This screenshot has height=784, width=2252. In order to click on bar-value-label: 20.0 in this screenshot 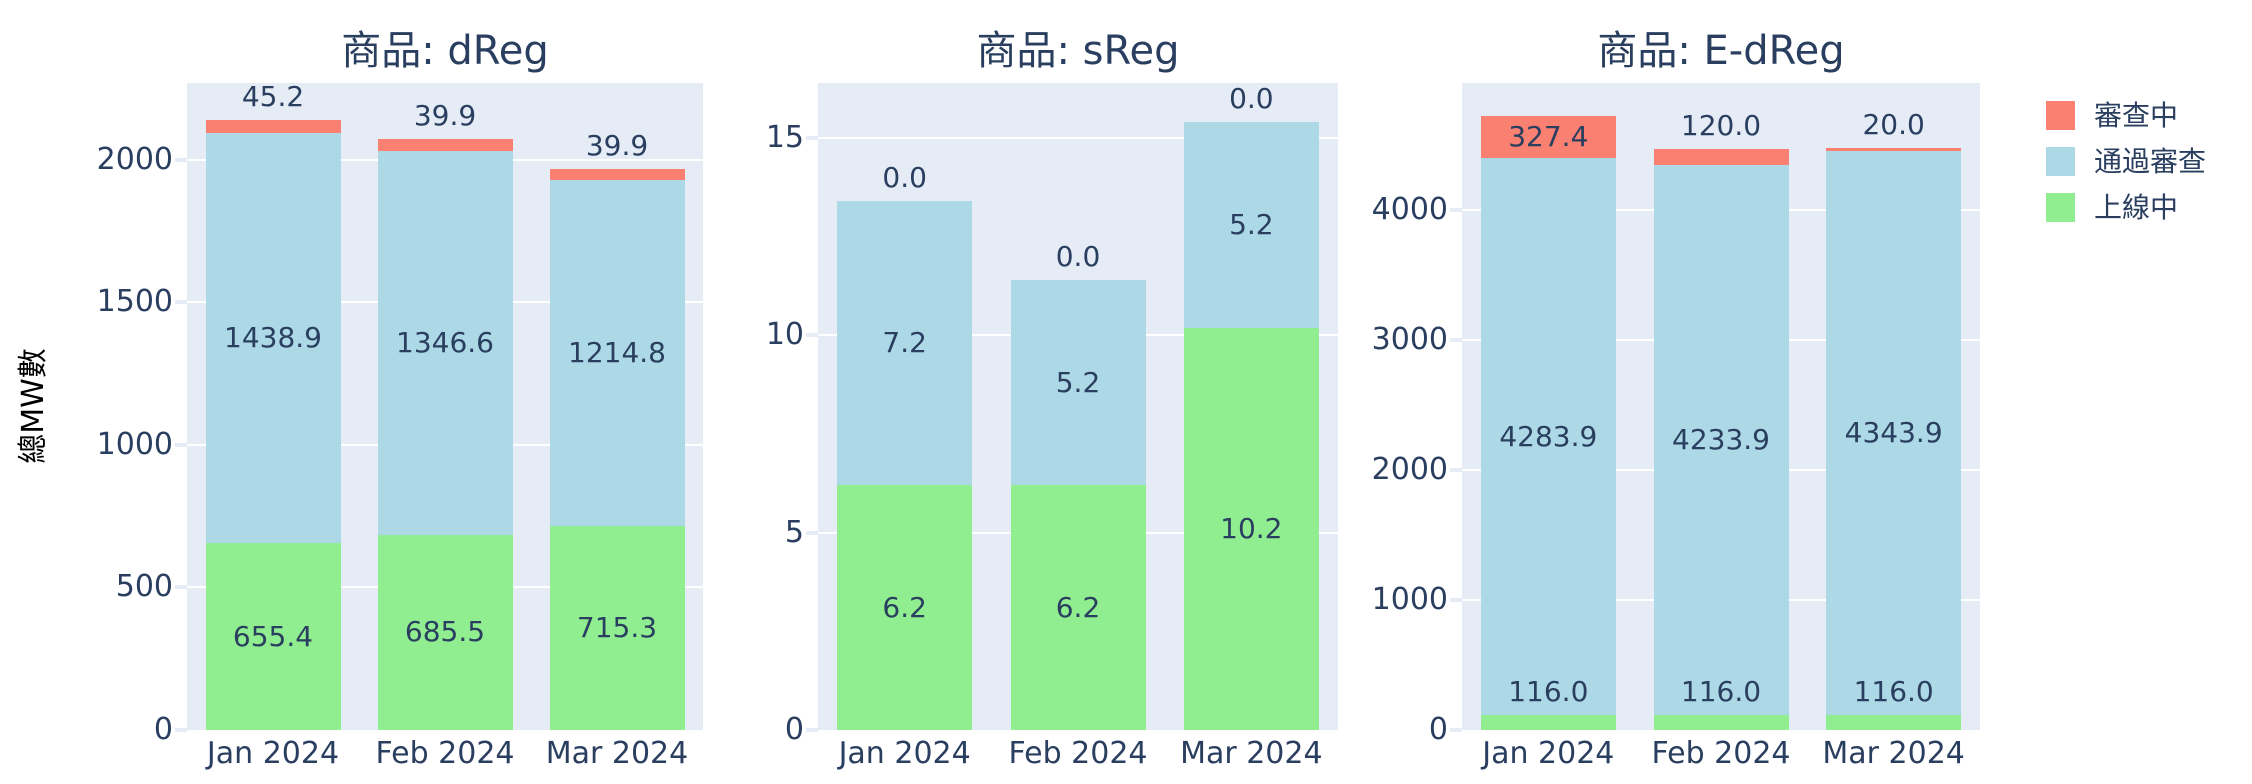, I will do `click(1893, 124)`.